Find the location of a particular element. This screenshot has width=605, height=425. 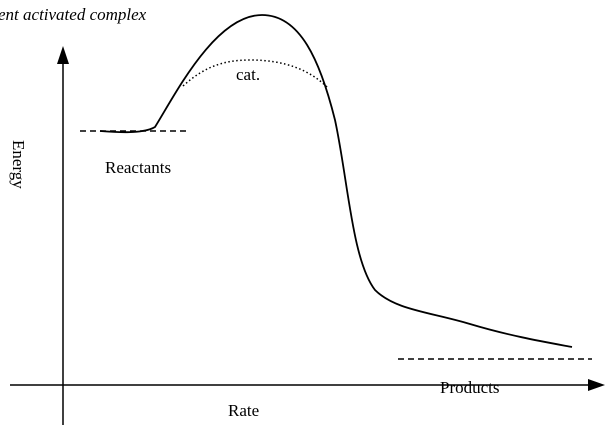

x-axis-label: Rate is located at coordinates (243, 410).